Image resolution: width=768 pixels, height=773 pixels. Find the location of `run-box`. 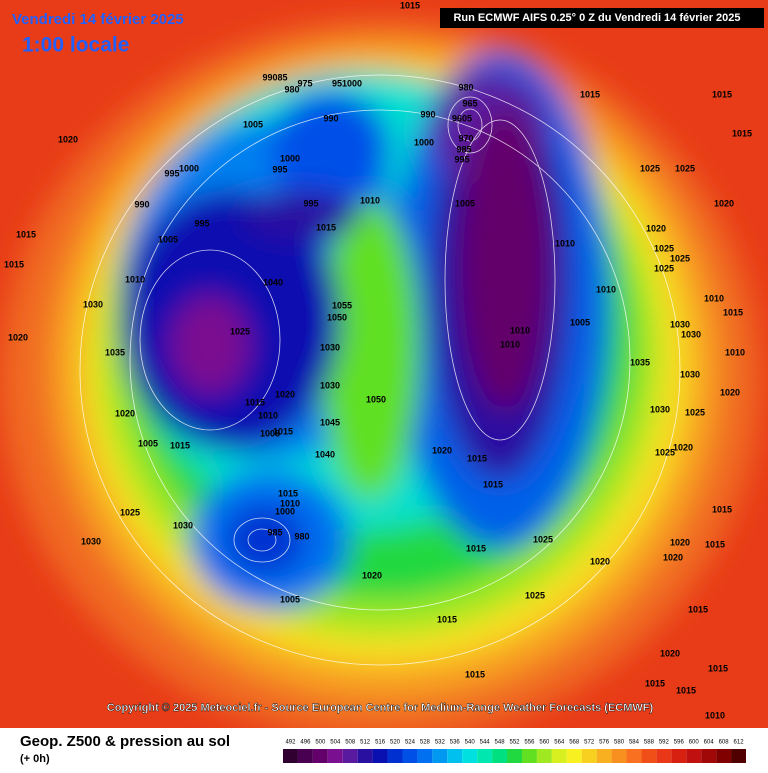

run-box is located at coordinates (602, 18).